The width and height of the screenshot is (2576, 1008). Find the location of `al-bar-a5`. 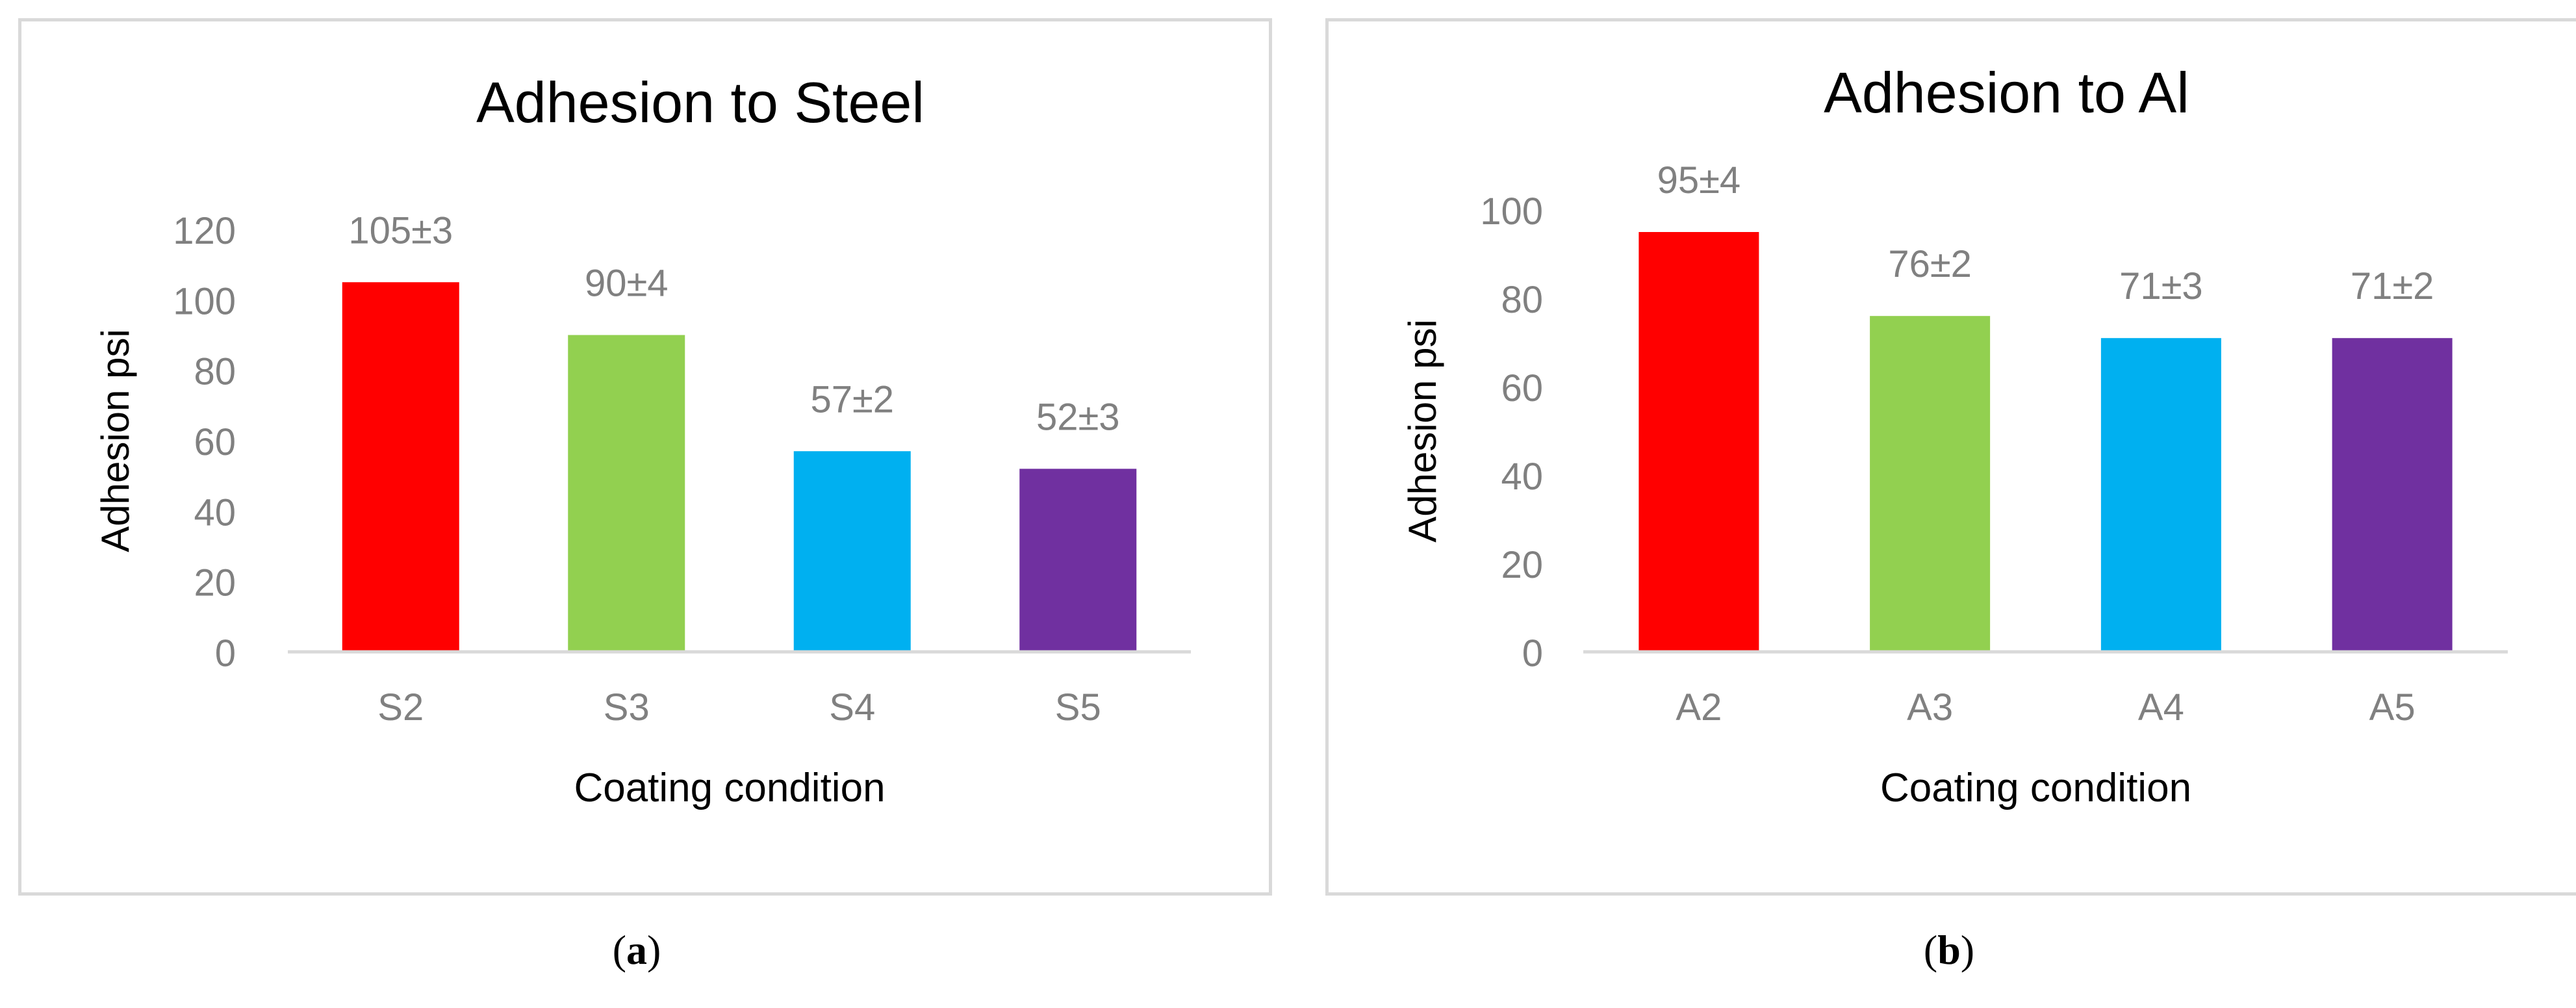

al-bar-a5 is located at coordinates (2392, 495).